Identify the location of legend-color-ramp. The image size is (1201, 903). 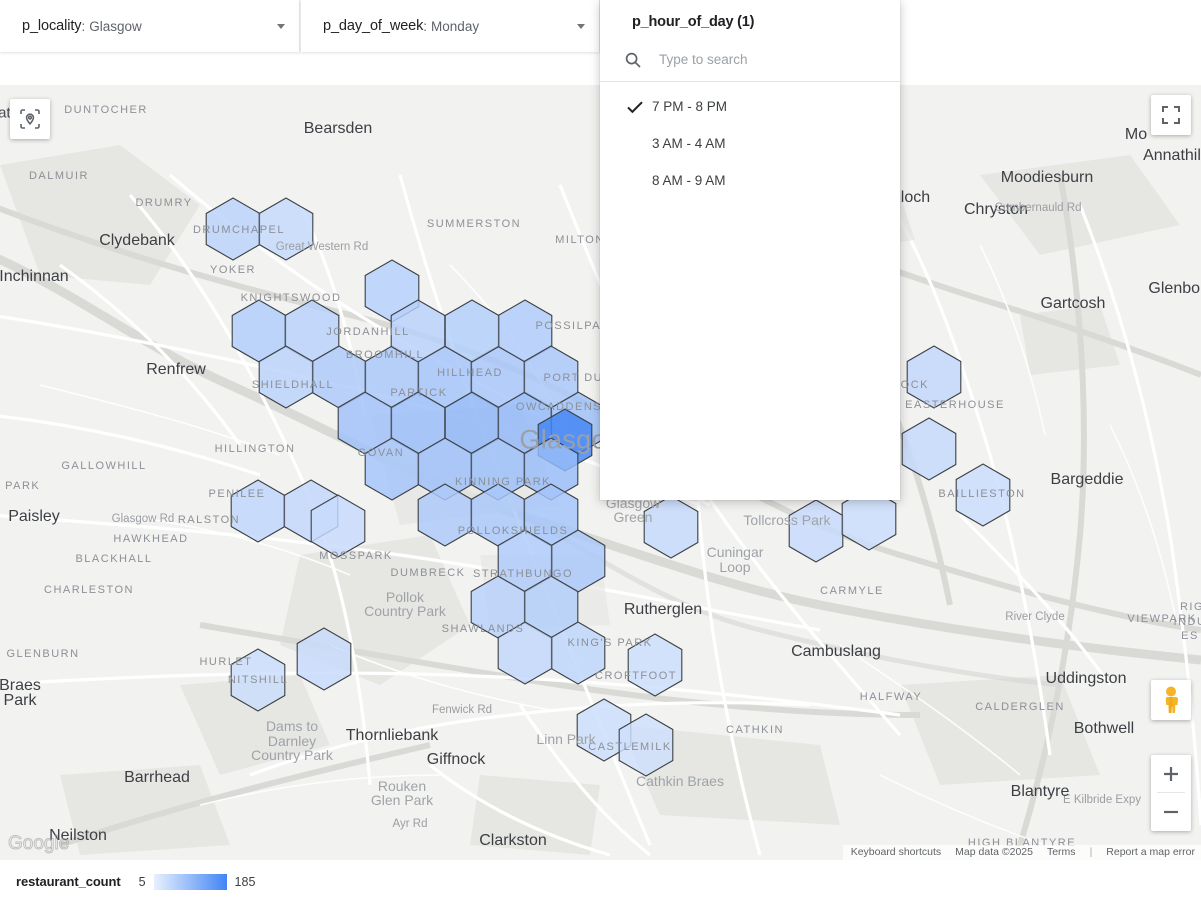
(190, 881).